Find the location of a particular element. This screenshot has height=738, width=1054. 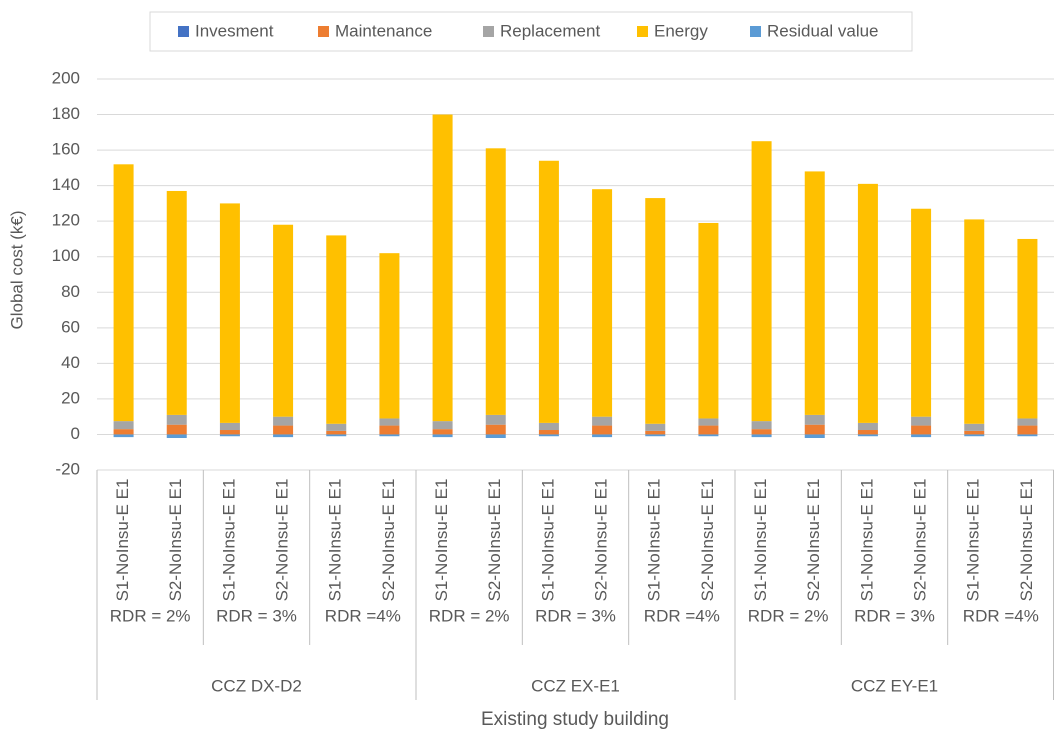

y-tick-label: 60 is located at coordinates (70, 326).